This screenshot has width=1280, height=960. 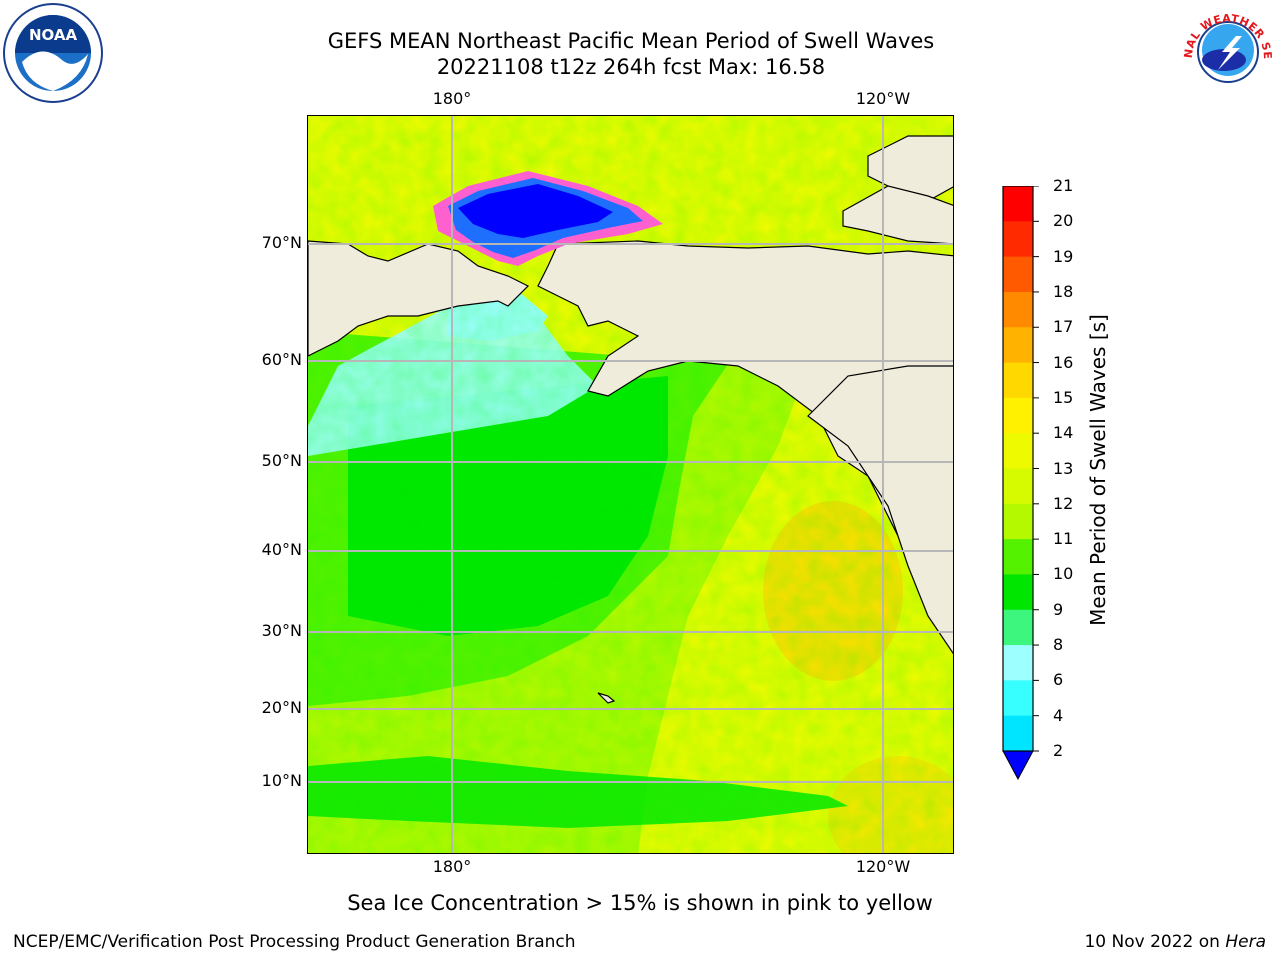 I want to click on lon-tick-bottom-120w: 120°W, so click(x=883, y=866).